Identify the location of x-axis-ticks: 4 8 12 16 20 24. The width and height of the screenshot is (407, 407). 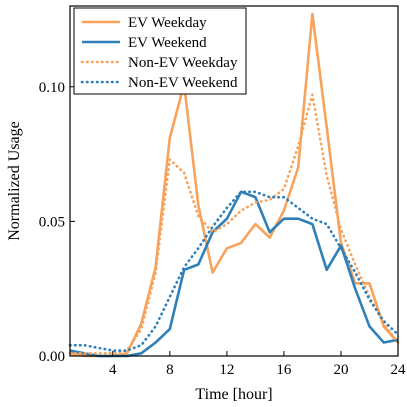
(257, 364).